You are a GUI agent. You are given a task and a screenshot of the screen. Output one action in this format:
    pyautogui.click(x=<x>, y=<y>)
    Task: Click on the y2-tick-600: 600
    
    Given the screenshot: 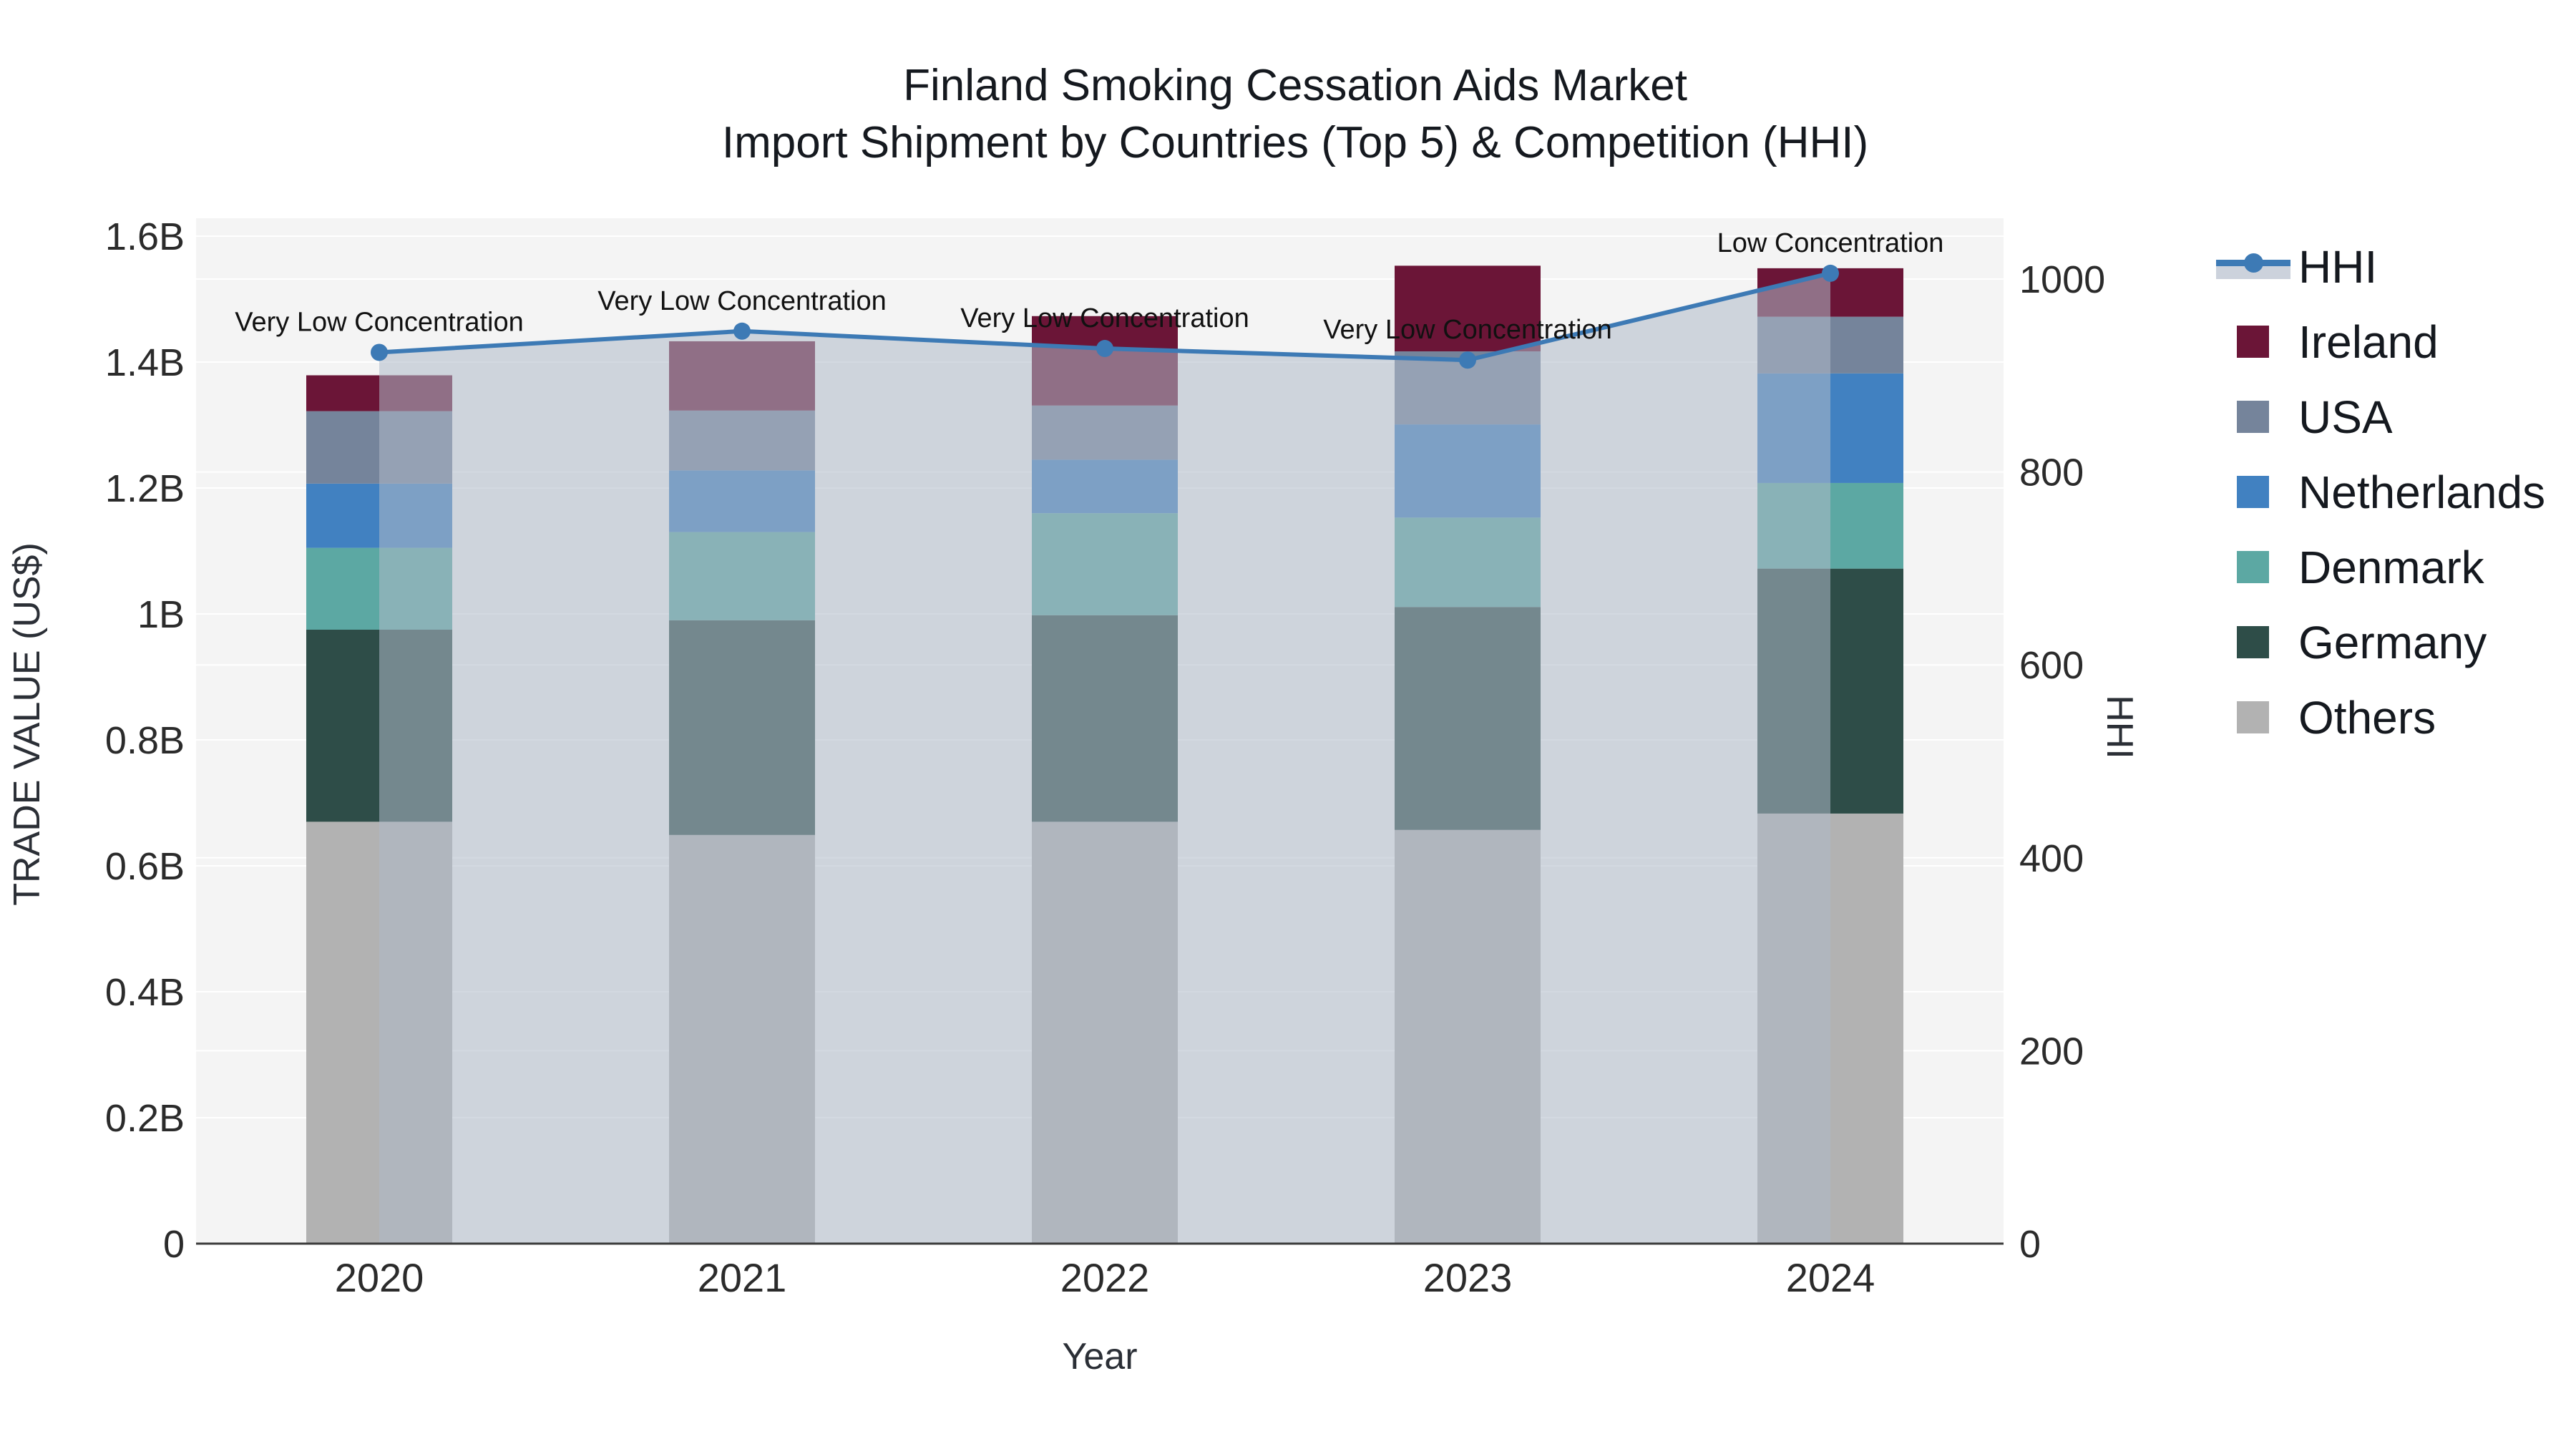 What is the action you would take?
    pyautogui.click(x=2051, y=665)
    